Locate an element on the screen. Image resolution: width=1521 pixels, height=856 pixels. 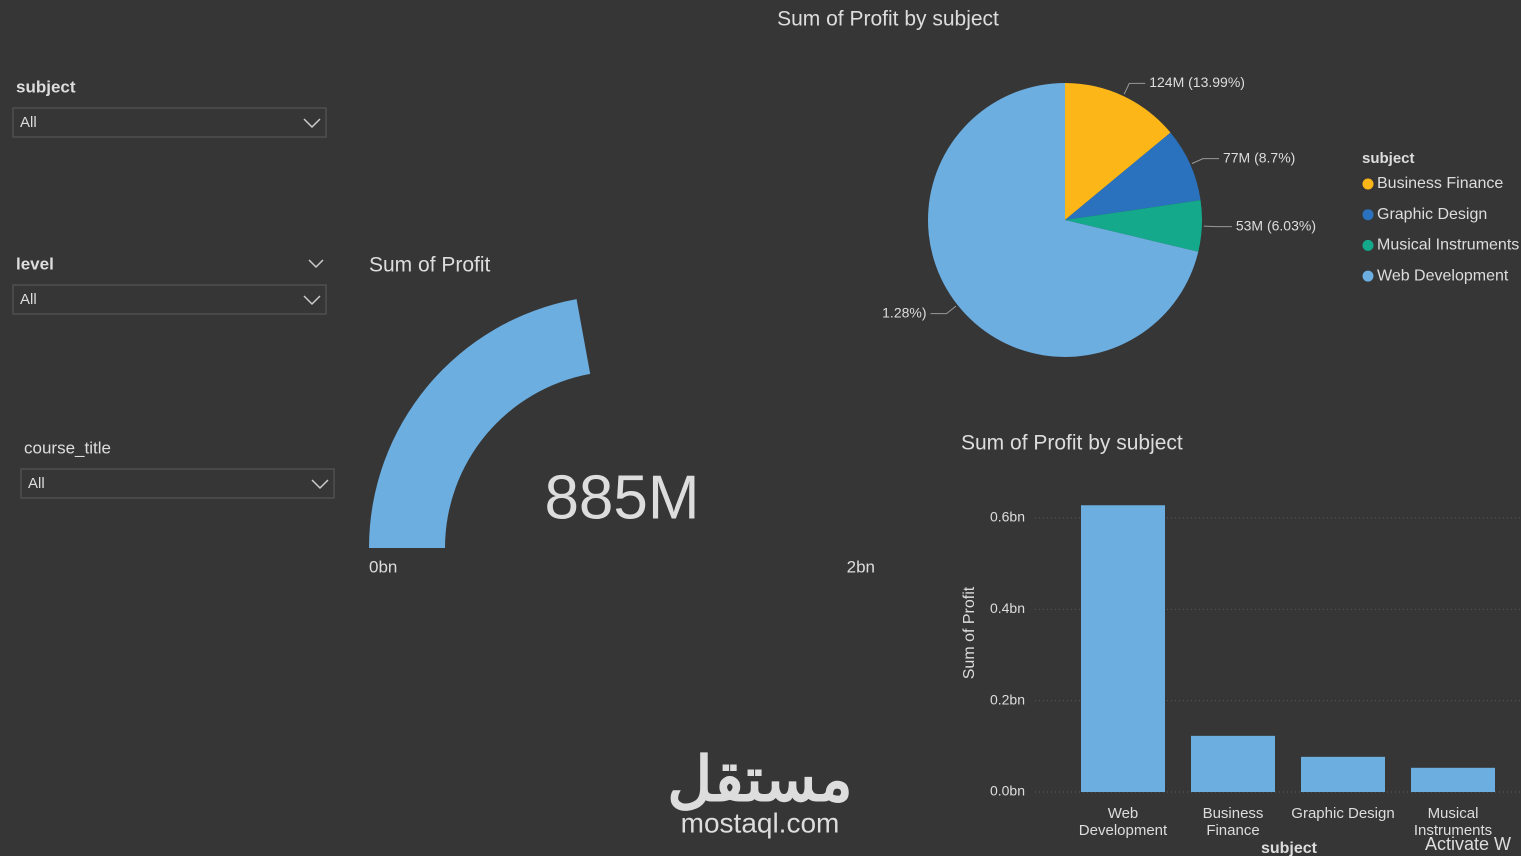
legend-label: Business Finance is located at coordinates (1440, 183).